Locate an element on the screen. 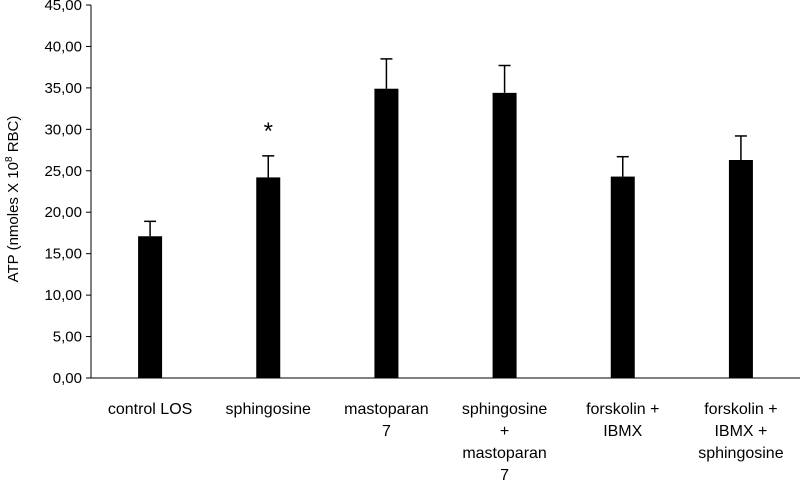  category-label: control LOS is located at coordinates (150, 409).